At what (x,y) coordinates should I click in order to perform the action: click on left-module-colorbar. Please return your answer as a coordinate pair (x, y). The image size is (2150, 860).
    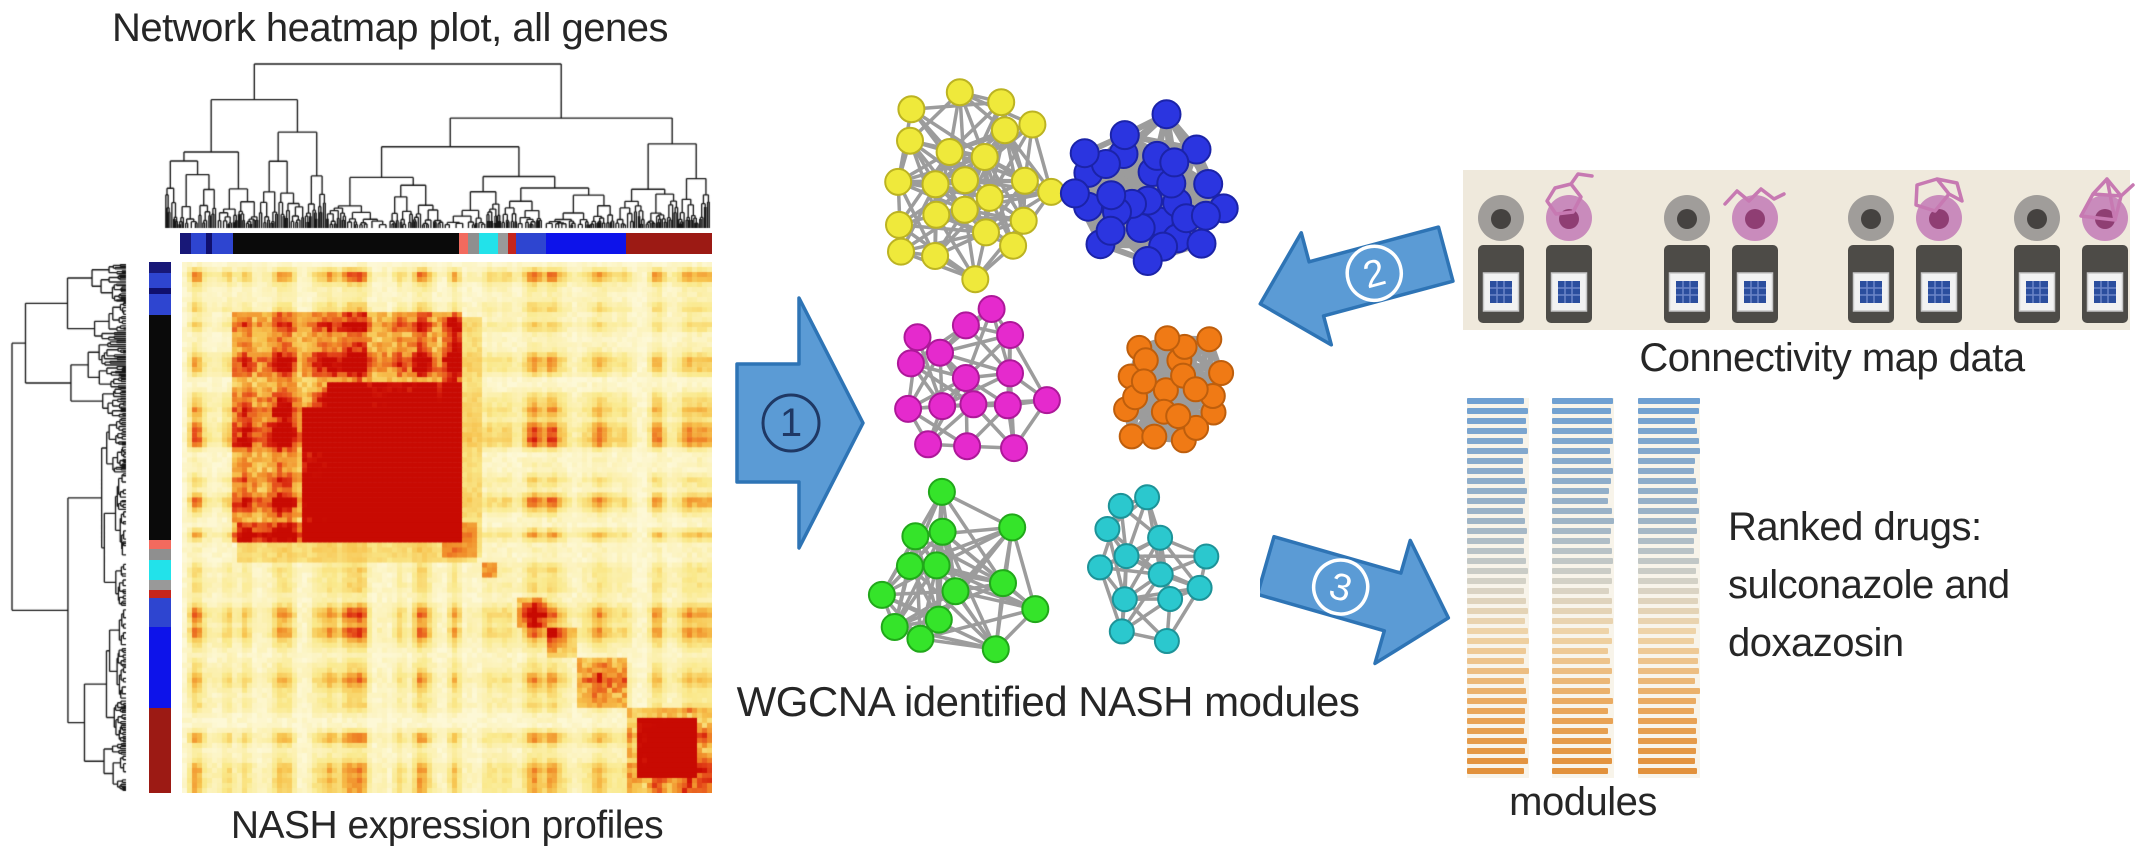
    Looking at the image, I should click on (160, 528).